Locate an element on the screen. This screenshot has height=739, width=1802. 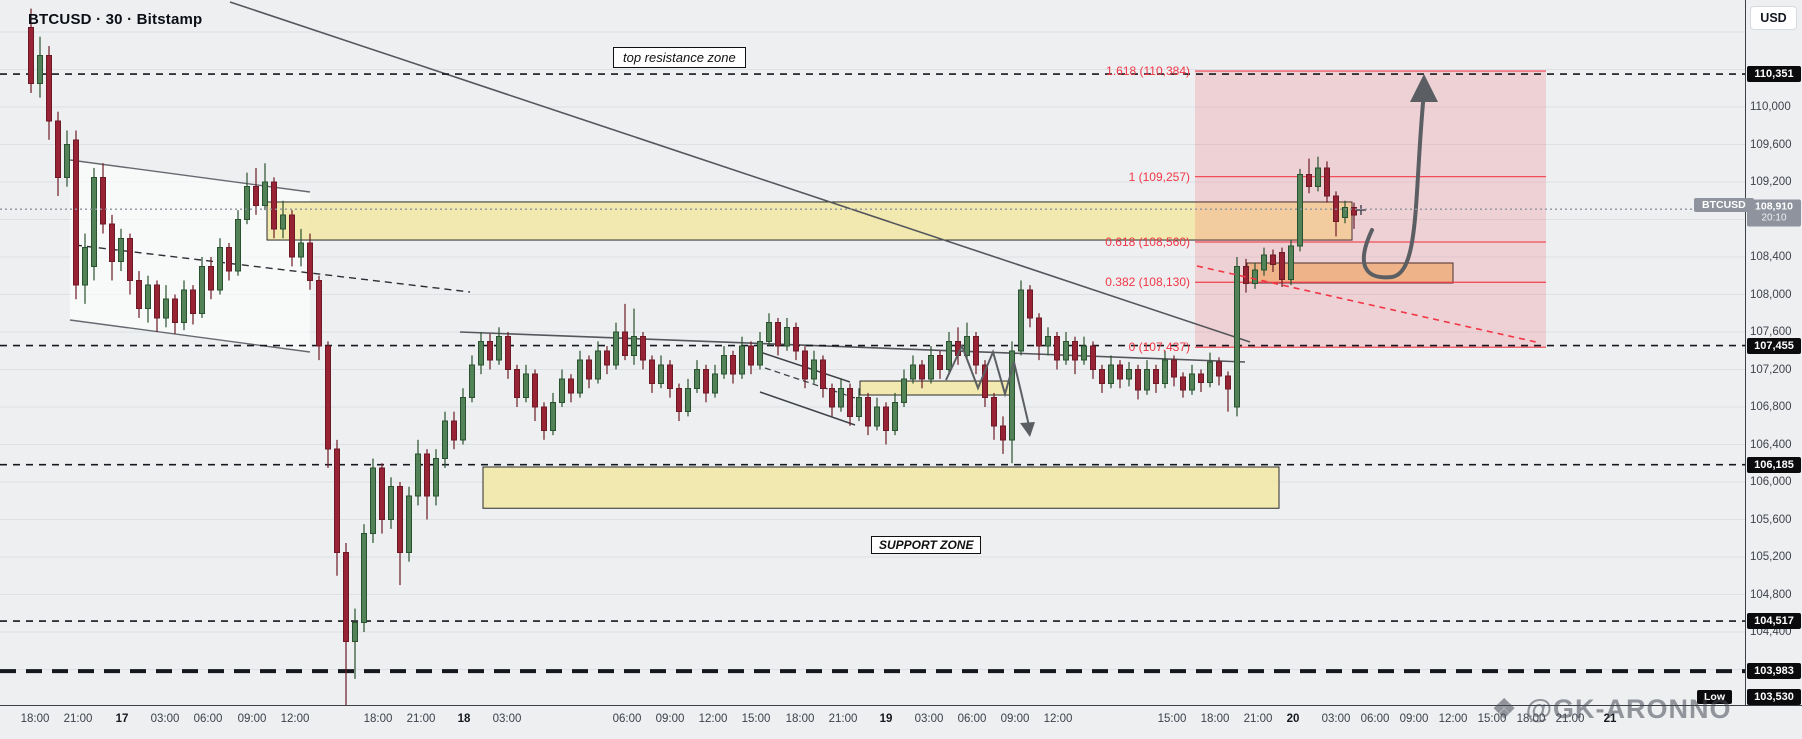
fib-label-107437: 0 (107,437) is located at coordinates (1159, 347).